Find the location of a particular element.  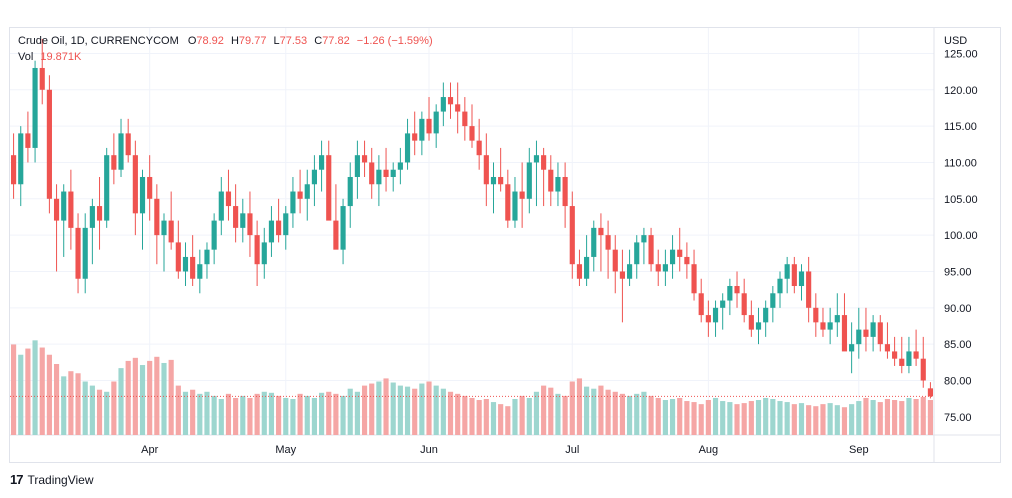

tradingview-logo: 17 TradingView is located at coordinates (52, 479).